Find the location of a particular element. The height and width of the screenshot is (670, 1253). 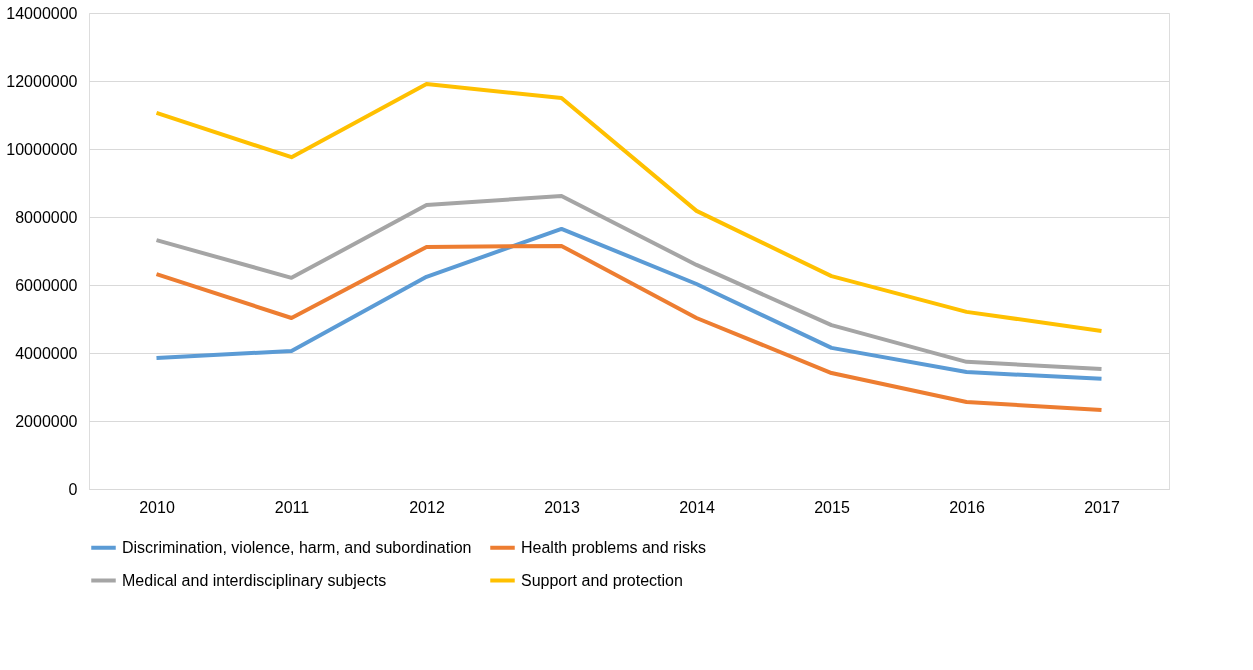

y-tick-label: 8000000 is located at coordinates (46, 217).